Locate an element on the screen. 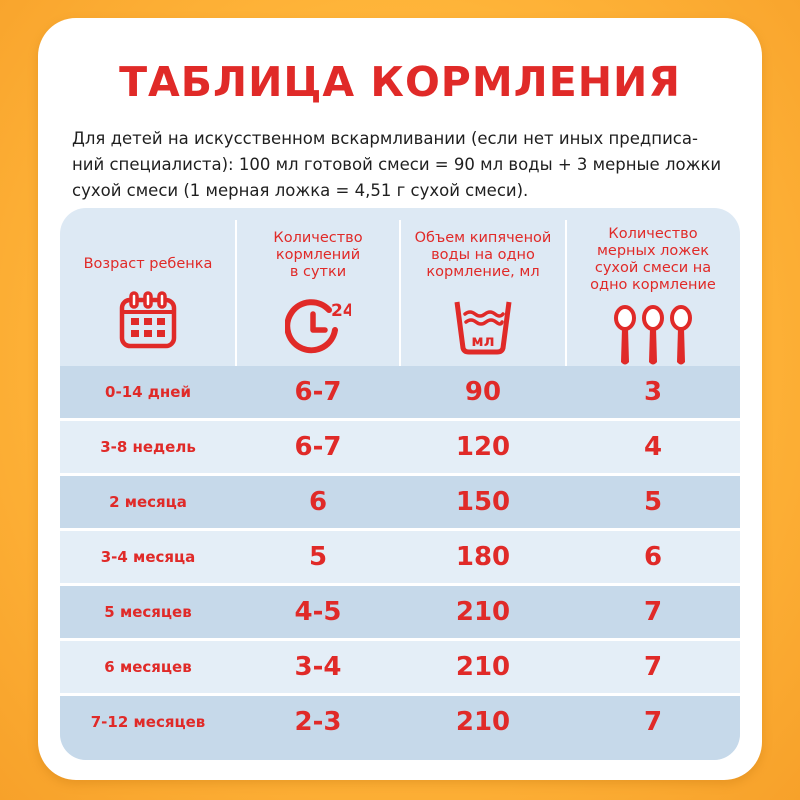 The height and width of the screenshot is (800, 800). row-feedings: 2-3 is located at coordinates (318, 722).